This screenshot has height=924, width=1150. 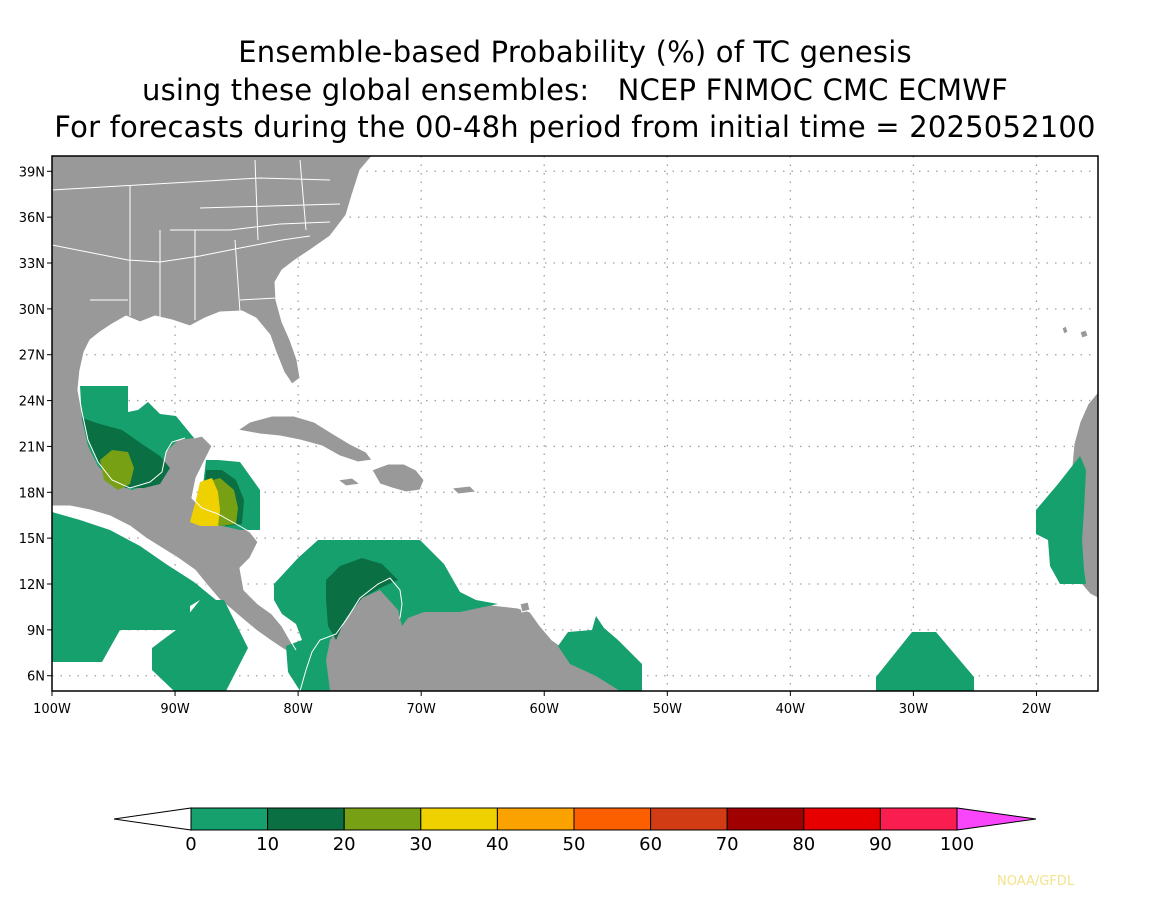 What do you see at coordinates (1075, 332) in the screenshot?
I see `canary-islands` at bounding box center [1075, 332].